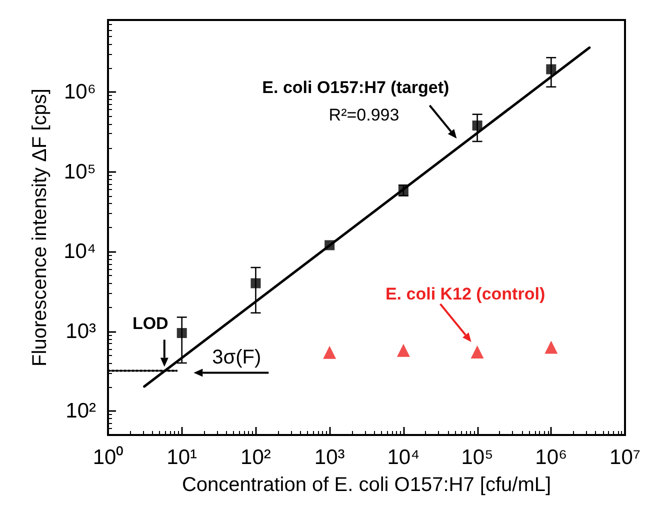  What do you see at coordinates (551, 457) in the screenshot?
I see `x-tick-label: 10⁶` at bounding box center [551, 457].